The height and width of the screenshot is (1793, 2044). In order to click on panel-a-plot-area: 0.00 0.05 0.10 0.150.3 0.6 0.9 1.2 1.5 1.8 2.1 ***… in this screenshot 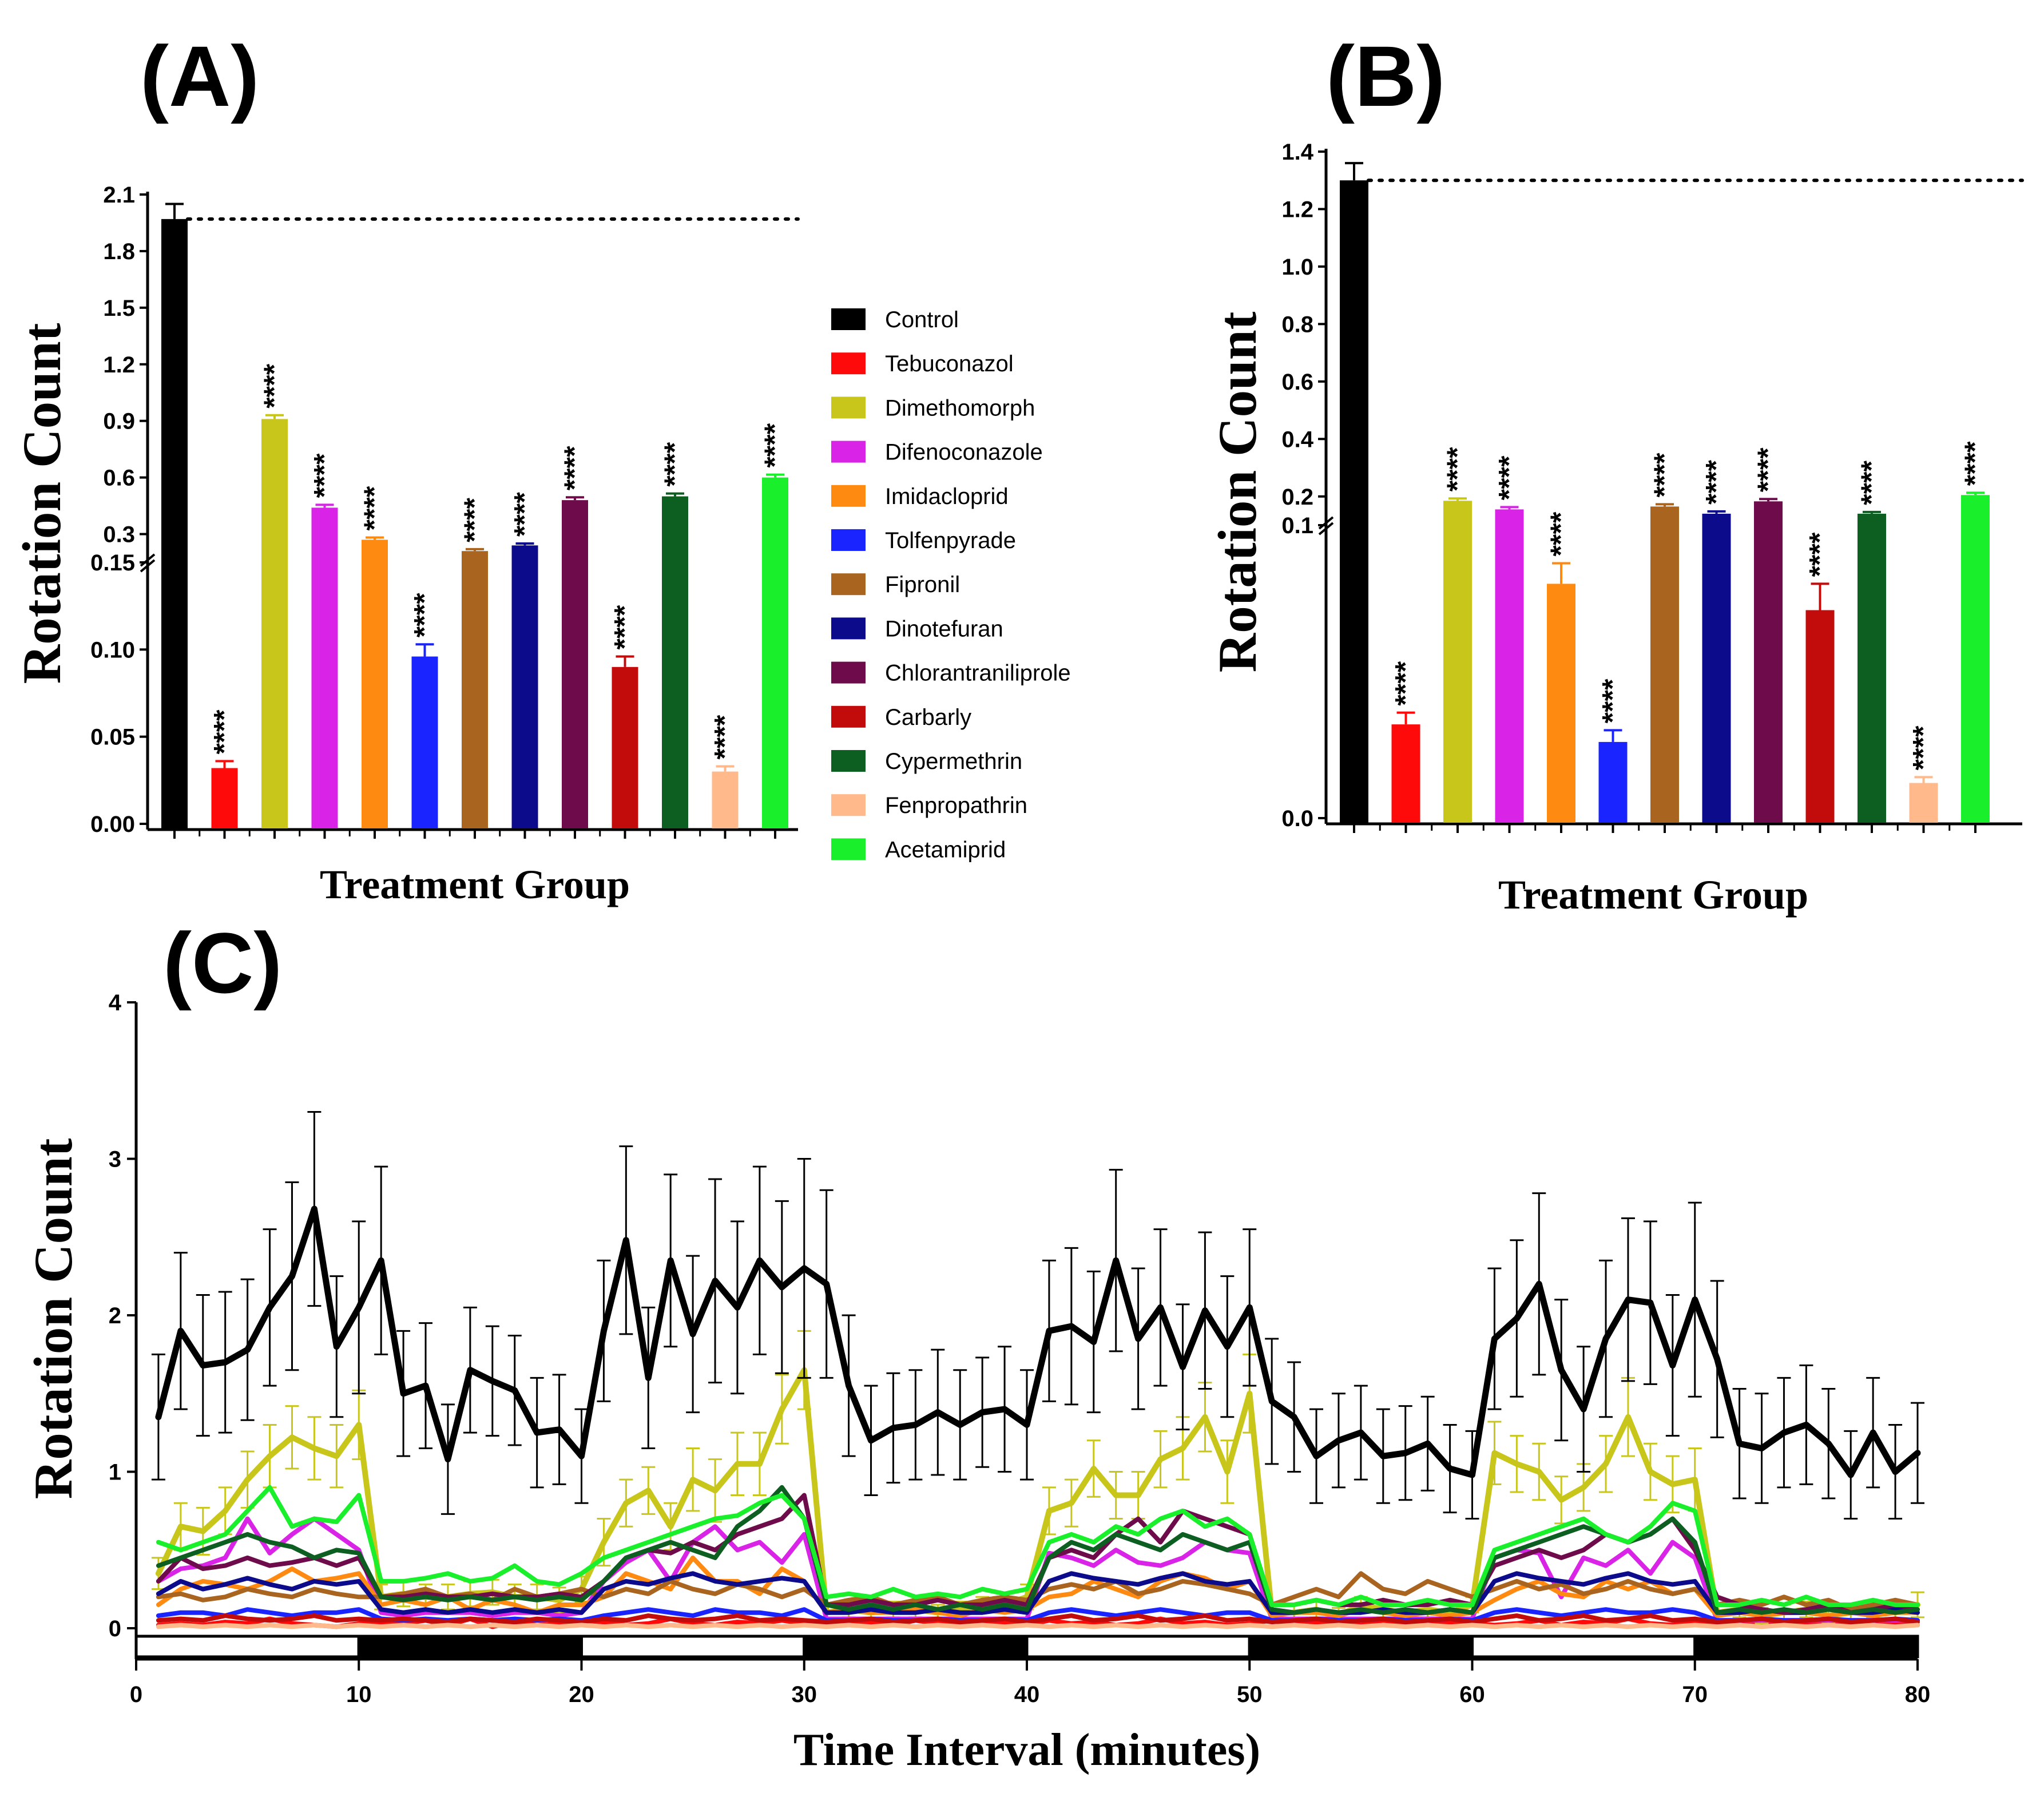, I will do `click(445, 511)`.